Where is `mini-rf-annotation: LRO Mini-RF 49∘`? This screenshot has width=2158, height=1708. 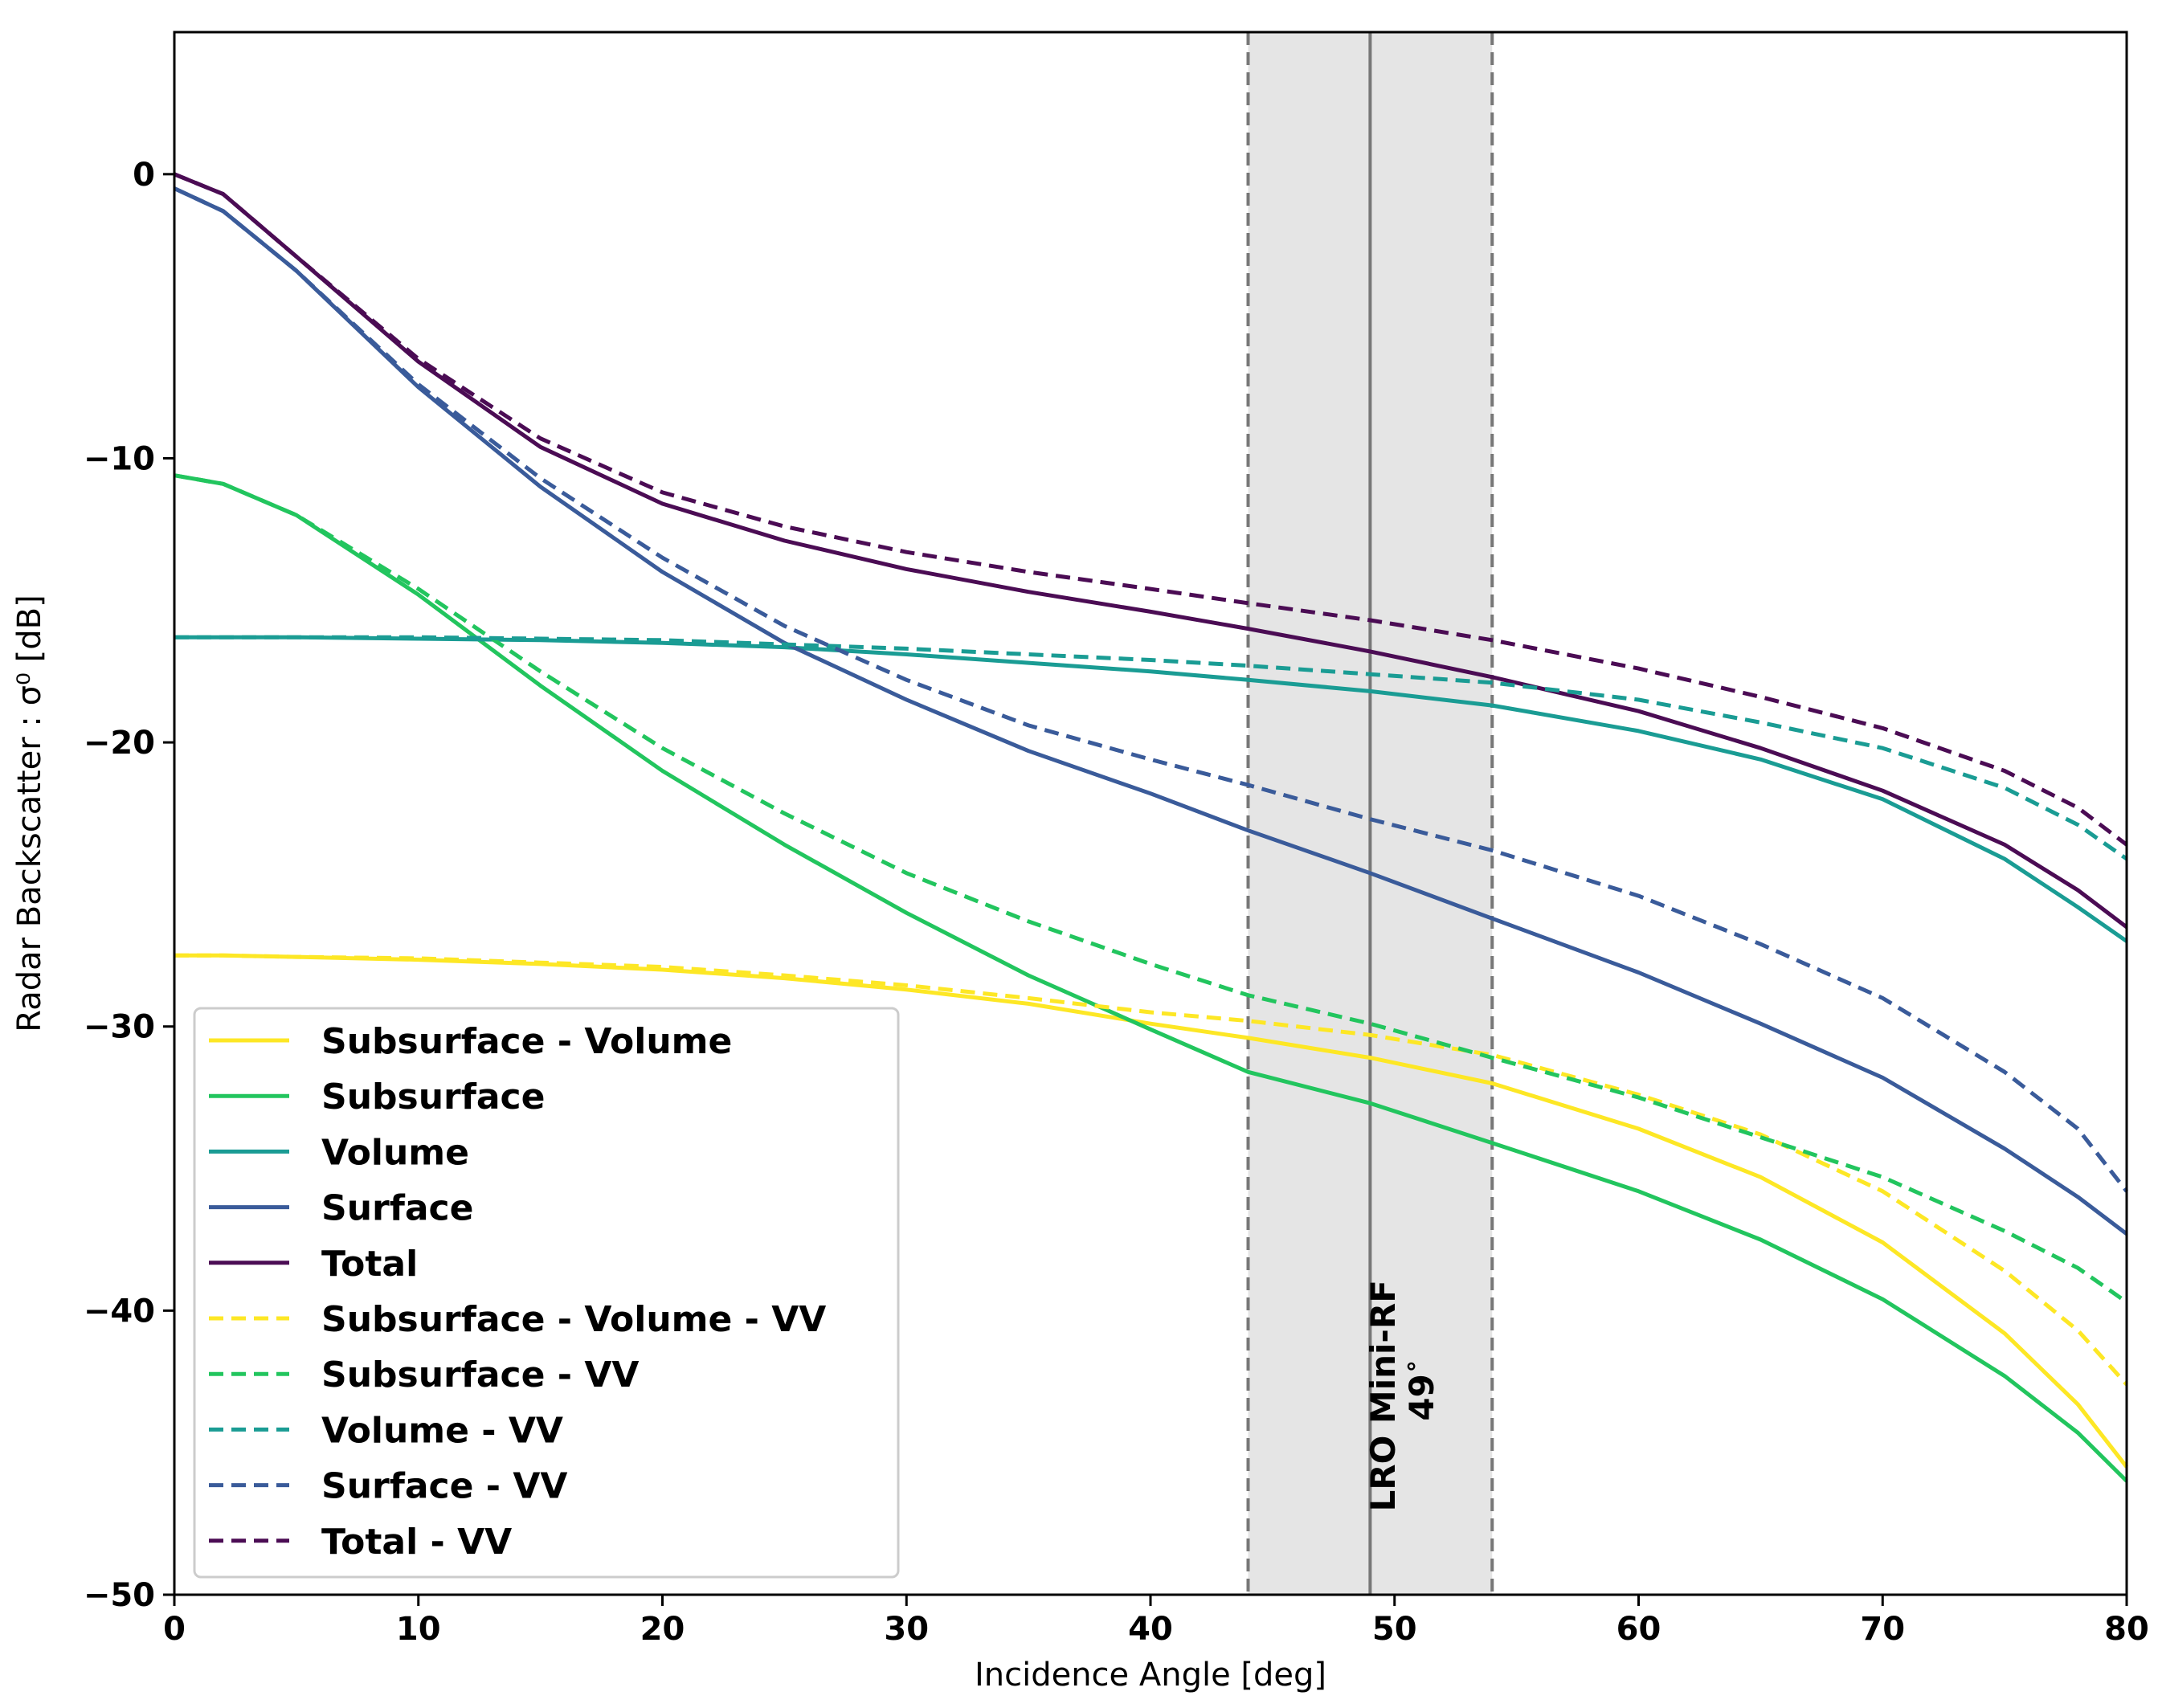 mini-rf-annotation: LRO Mini-RF 49∘ is located at coordinates (1402, 1389).